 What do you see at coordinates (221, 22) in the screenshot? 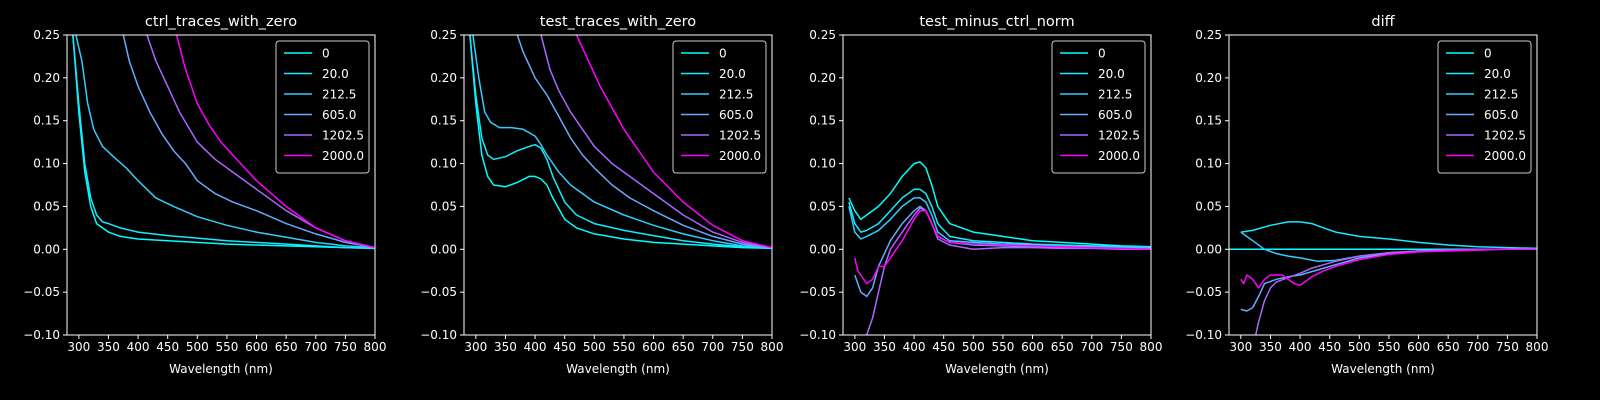
I see `chart-title: ctrl_traces_with_zero` at bounding box center [221, 22].